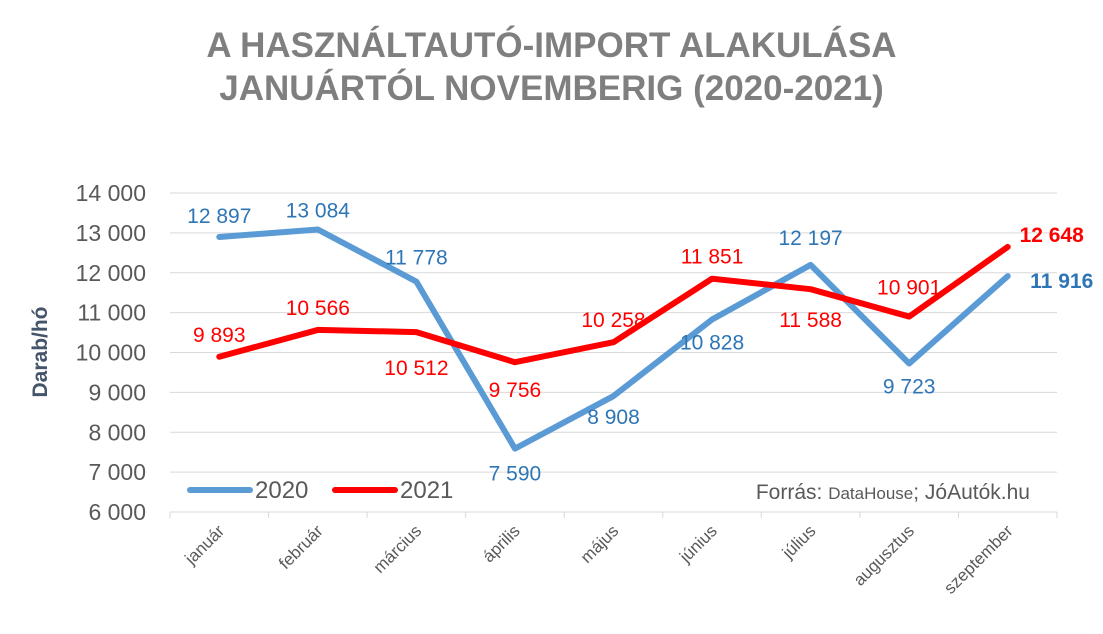 This screenshot has width=1103, height=634. I want to click on y-tick-label: 10 000, so click(111, 353).